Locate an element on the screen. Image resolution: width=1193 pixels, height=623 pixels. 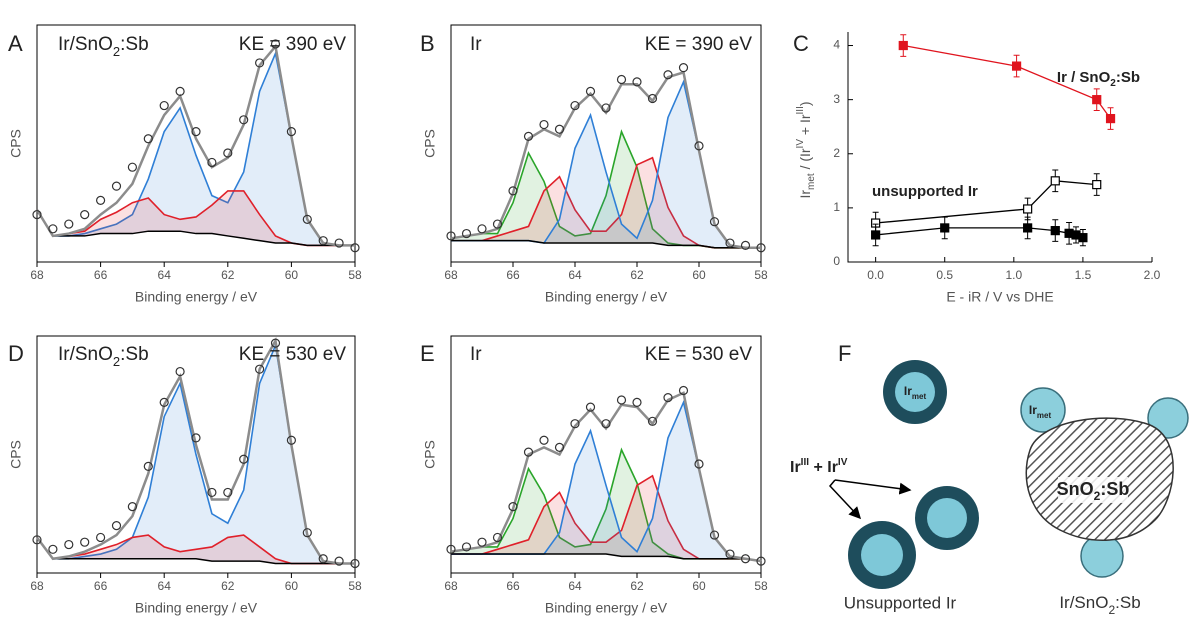
panel-letter: A is located at coordinates (15, 43).